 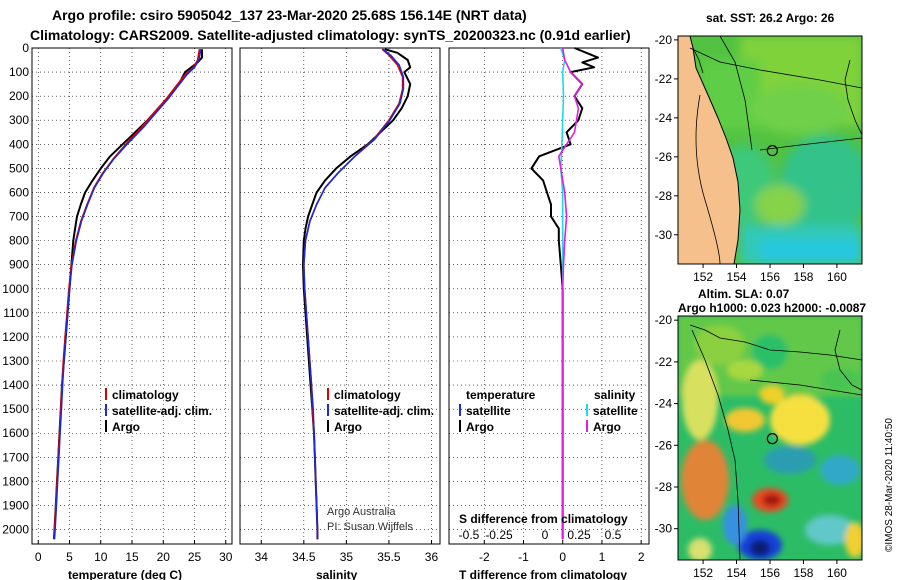 What do you see at coordinates (15, 457) in the screenshot?
I see `depth-tick-label: 1700` at bounding box center [15, 457].